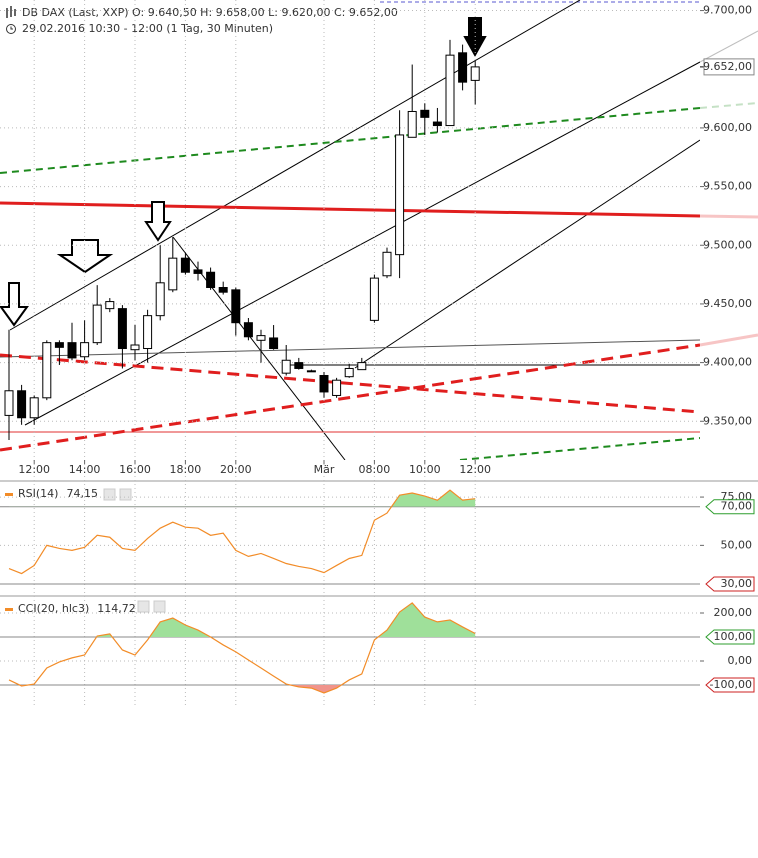 The image size is (758, 858). Describe the element at coordinates (727, 362) in the screenshot. I see `y-tick-label: 9.400,00` at that location.